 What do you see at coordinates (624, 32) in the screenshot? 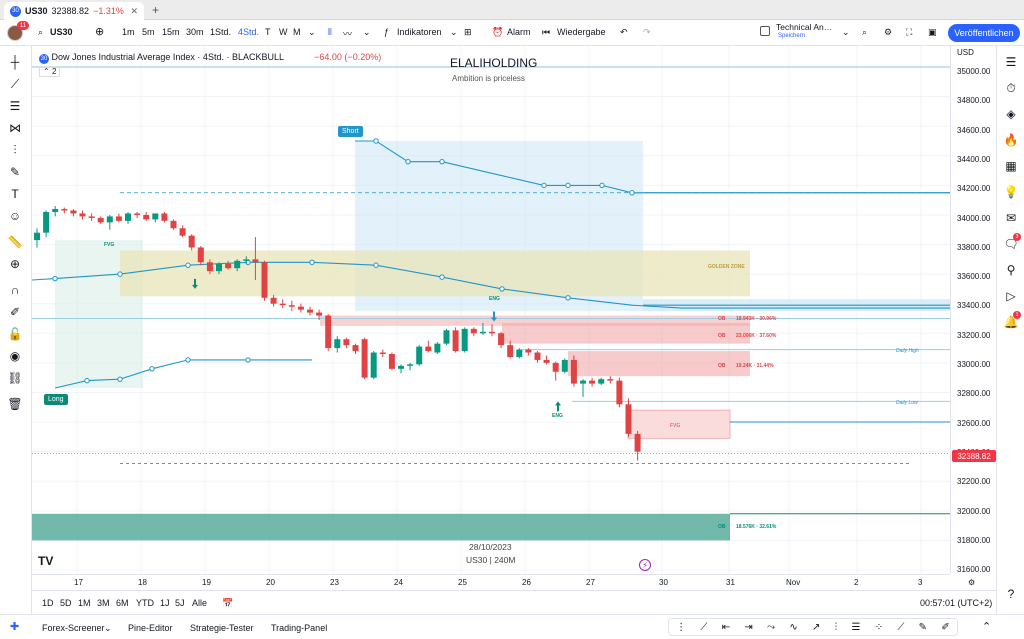
I see `undo-icon: ↶` at bounding box center [624, 32].